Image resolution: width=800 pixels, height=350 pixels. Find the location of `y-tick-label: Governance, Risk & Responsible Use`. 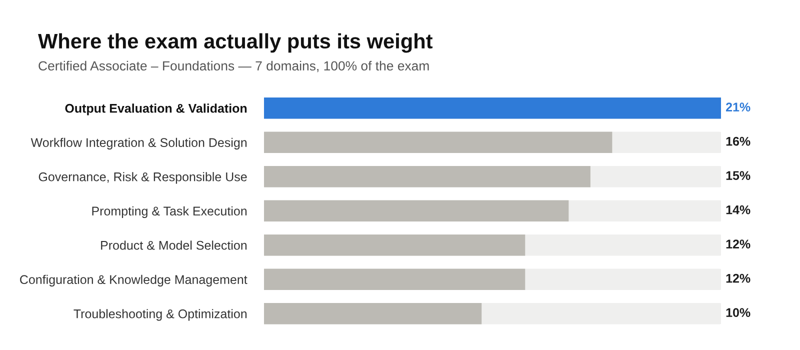

y-tick-label: Governance, Risk & Responsible Use is located at coordinates (142, 178).